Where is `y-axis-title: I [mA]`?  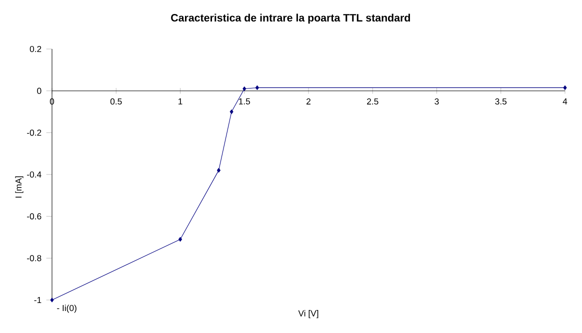
y-axis-title: I [mA] is located at coordinates (19, 187).